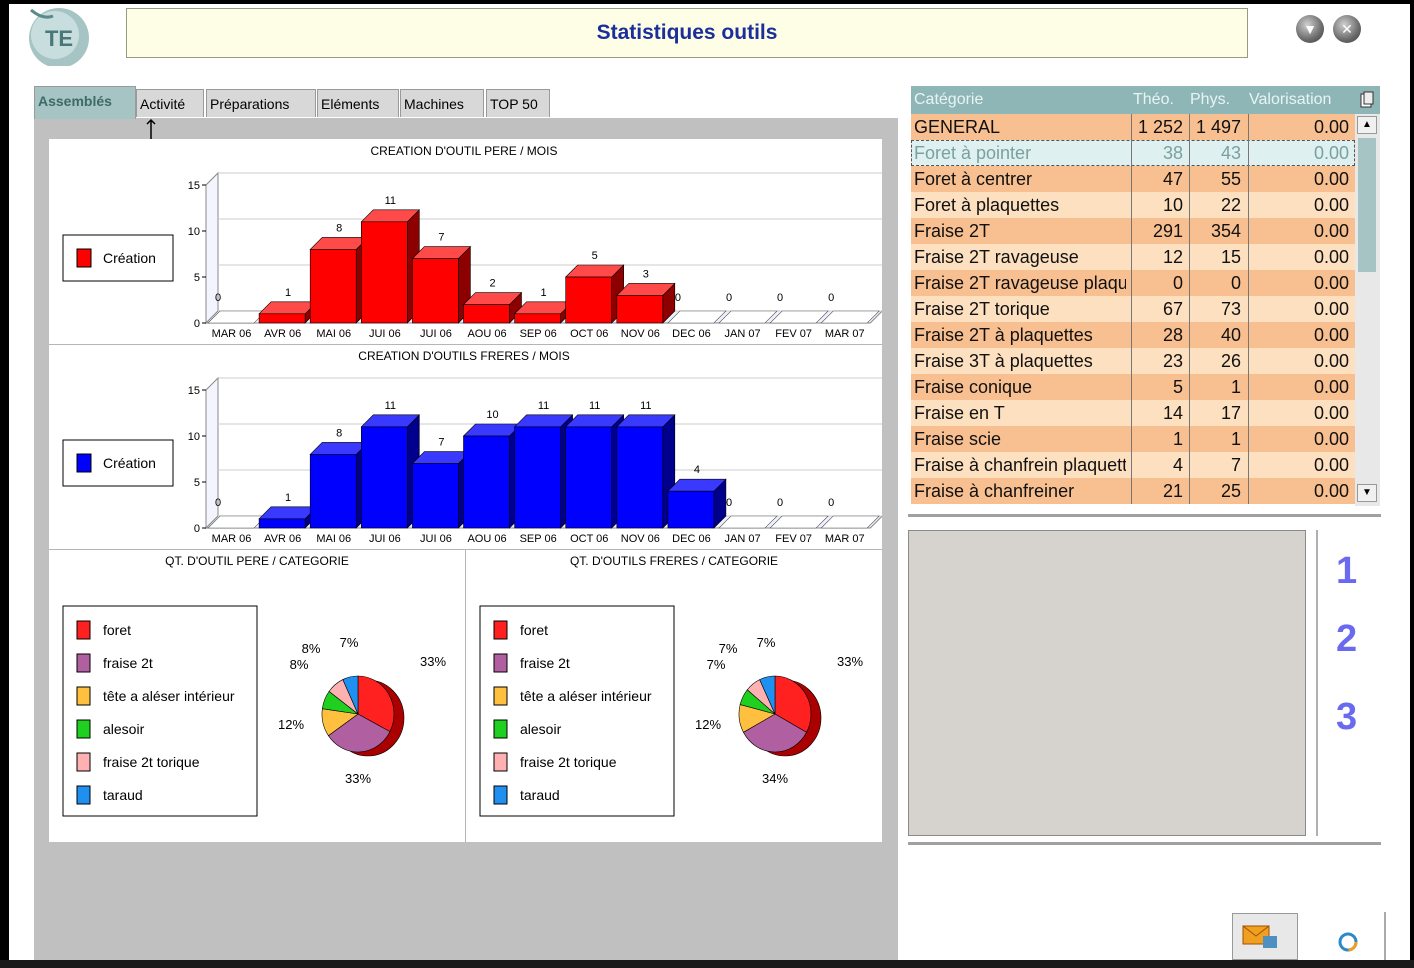 The height and width of the screenshot is (968, 1414). What do you see at coordinates (1235, 283) in the screenshot?
I see `cell-phys: 0` at bounding box center [1235, 283].